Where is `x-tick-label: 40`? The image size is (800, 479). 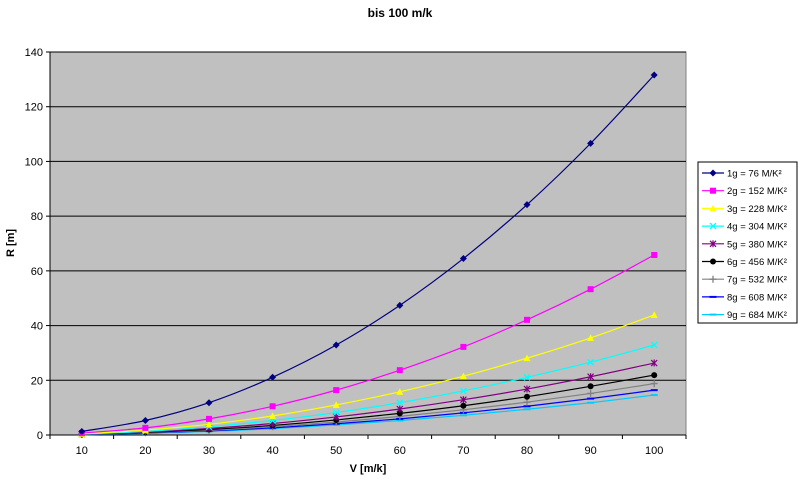 x-tick-label: 40 is located at coordinates (272, 451).